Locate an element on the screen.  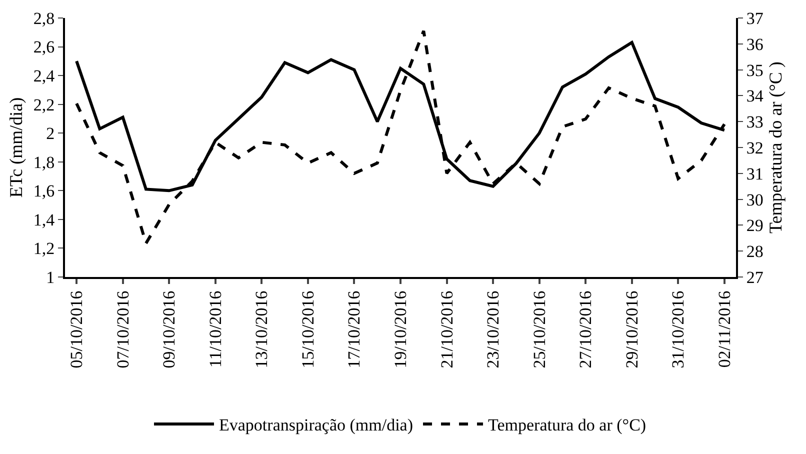
legend-label: Temperatura do ar (°C) is located at coordinates (567, 425).